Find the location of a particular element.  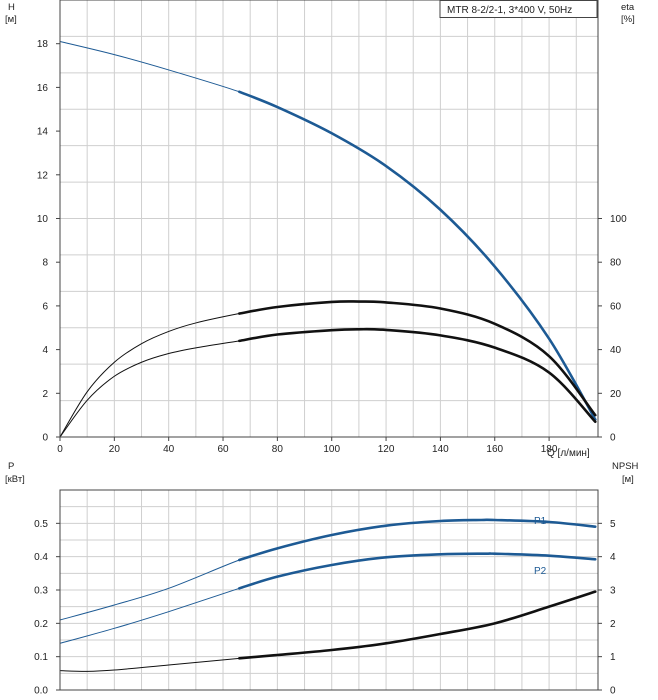

top-series-1-curve-operating-range is located at coordinates (417, 358).